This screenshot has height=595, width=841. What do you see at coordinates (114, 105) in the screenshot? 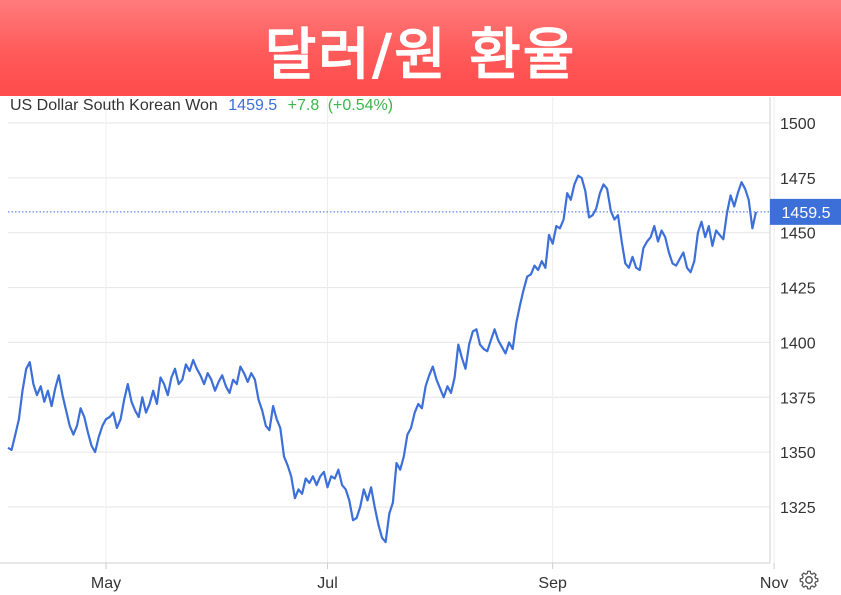
I see `instrument-name: US Dollar South Korean Won` at bounding box center [114, 105].